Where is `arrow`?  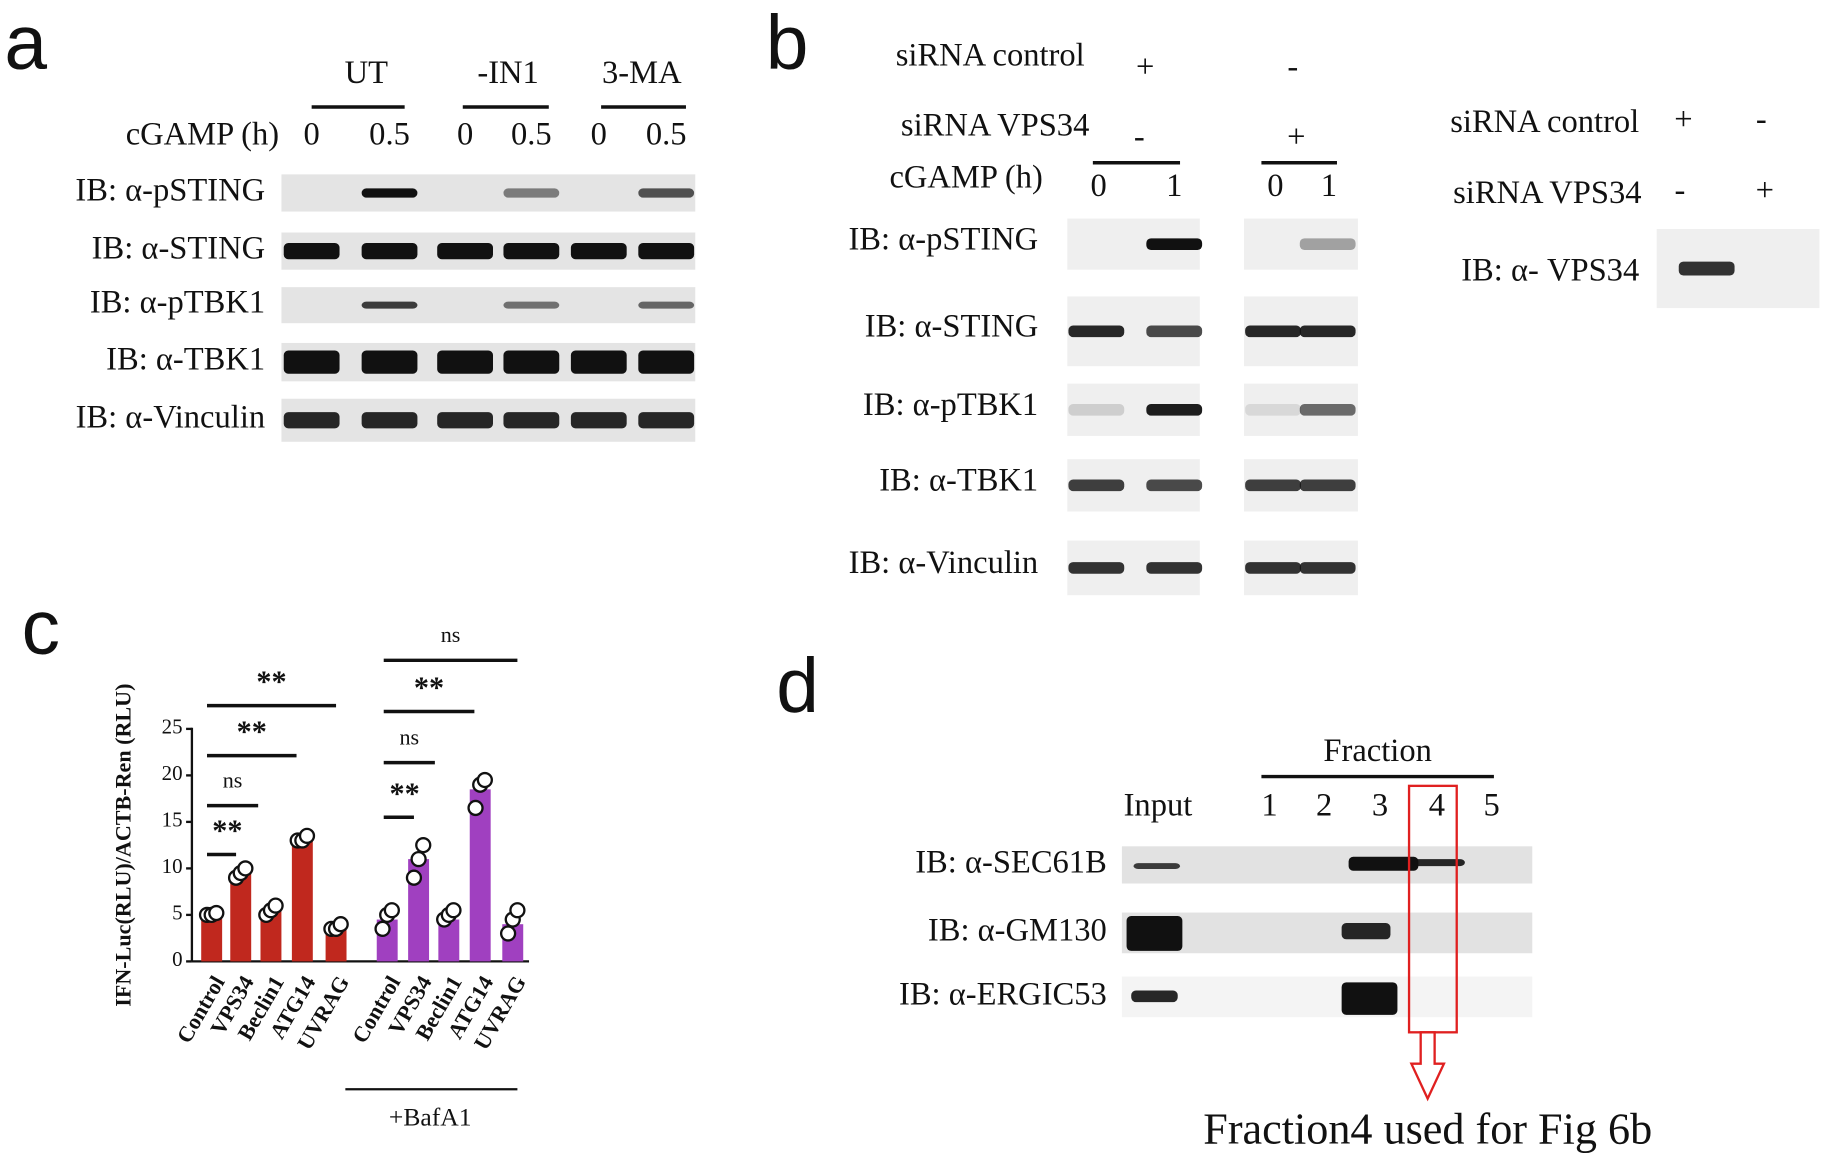 arrow is located at coordinates (1427, 1066).